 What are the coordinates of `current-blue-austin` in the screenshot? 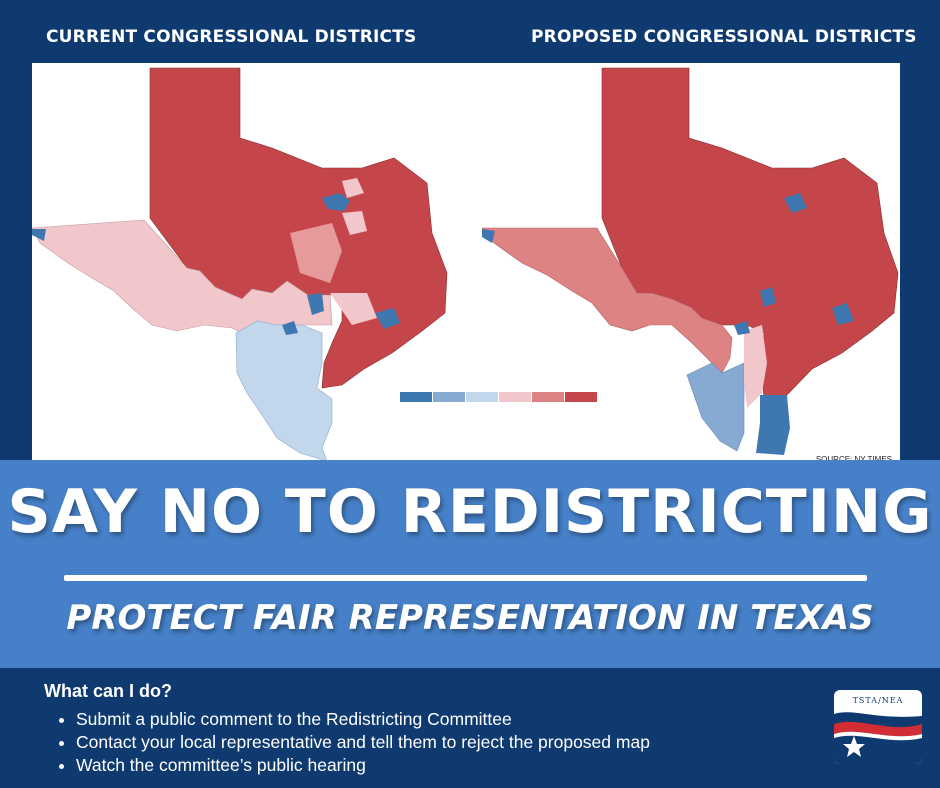 It's located at (315, 304).